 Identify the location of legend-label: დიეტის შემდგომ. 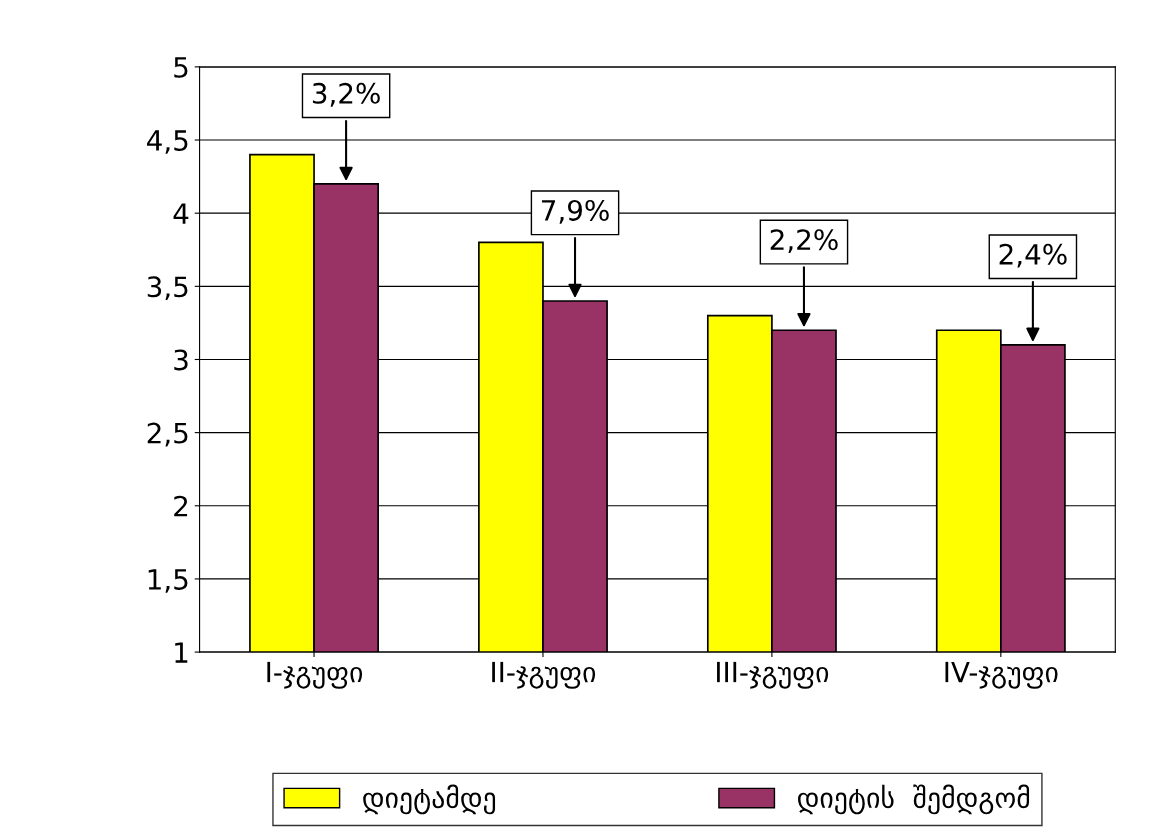
(914, 799).